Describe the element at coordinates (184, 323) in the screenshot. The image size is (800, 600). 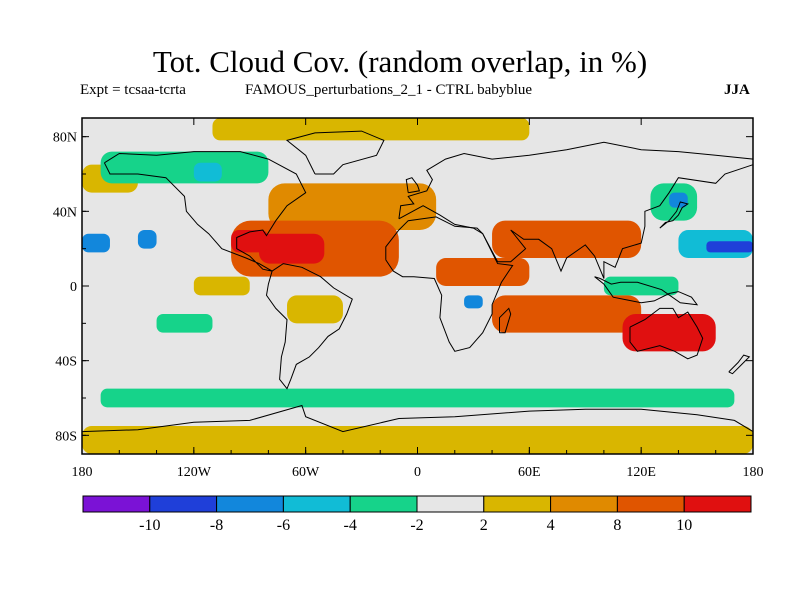
I see `anomaly-region-w-atlantic-cool` at that location.